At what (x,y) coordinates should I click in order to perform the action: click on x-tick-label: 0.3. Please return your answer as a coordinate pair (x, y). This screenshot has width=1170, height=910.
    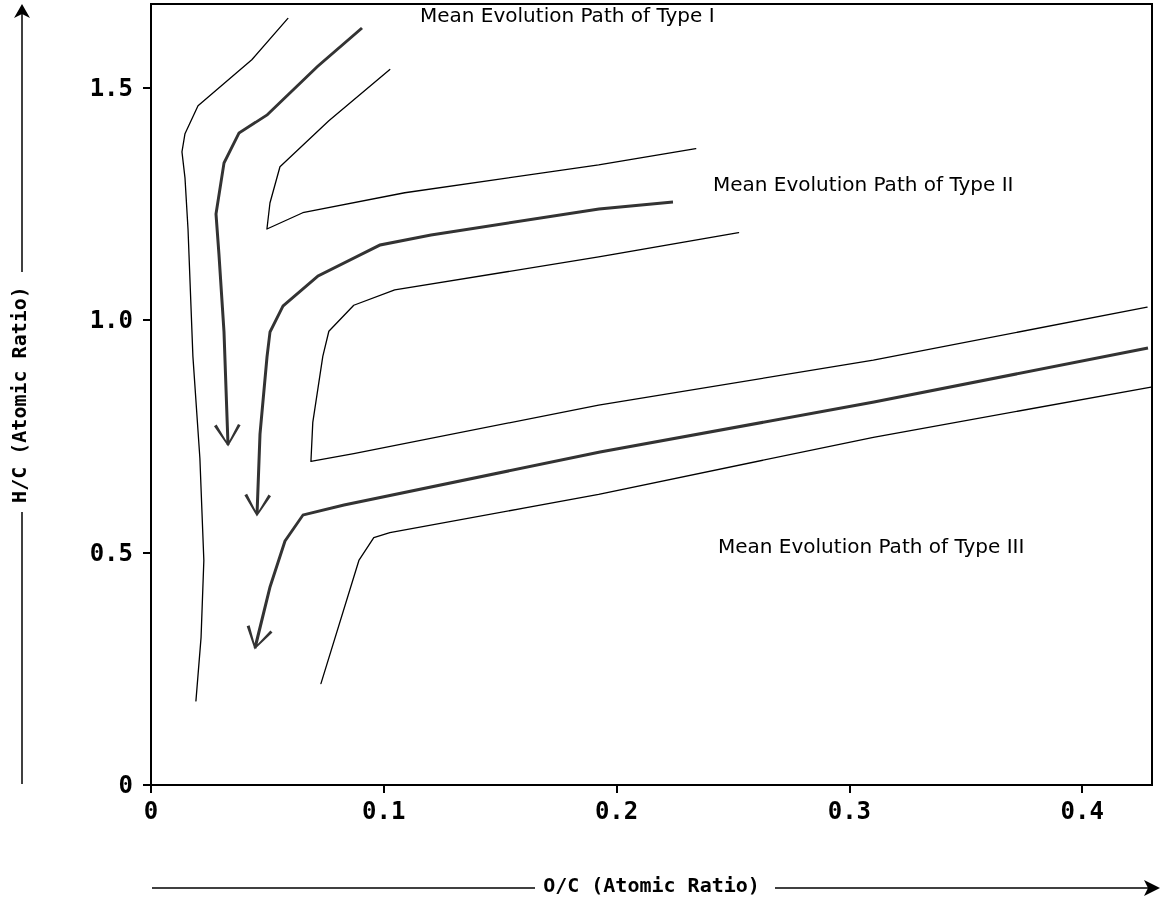
    Looking at the image, I should click on (849, 811).